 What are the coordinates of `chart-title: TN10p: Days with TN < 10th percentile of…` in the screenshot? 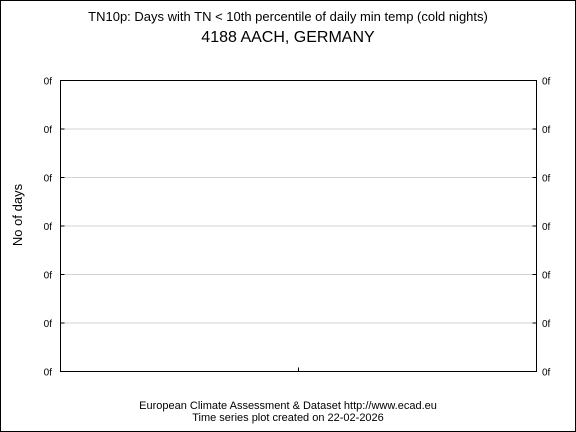 It's located at (288, 16).